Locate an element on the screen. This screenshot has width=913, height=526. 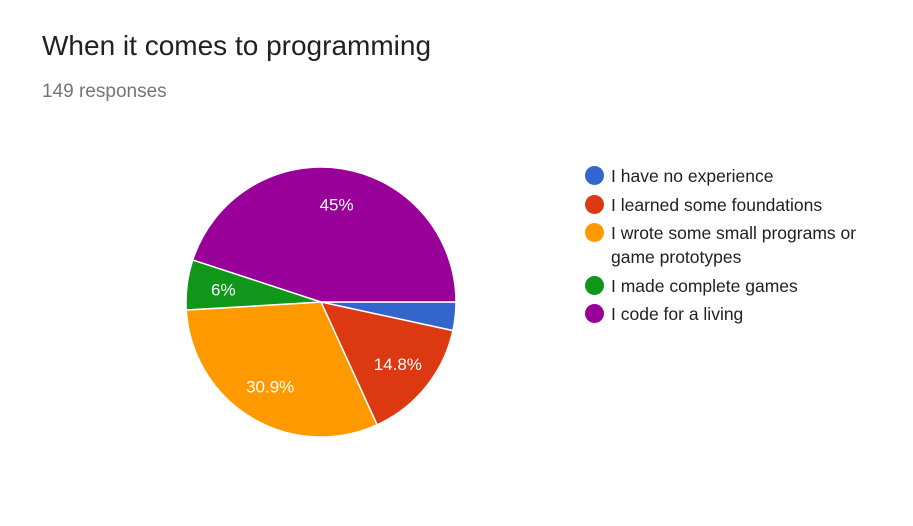
legend-label-0: I have no experience is located at coordinates (692, 176).